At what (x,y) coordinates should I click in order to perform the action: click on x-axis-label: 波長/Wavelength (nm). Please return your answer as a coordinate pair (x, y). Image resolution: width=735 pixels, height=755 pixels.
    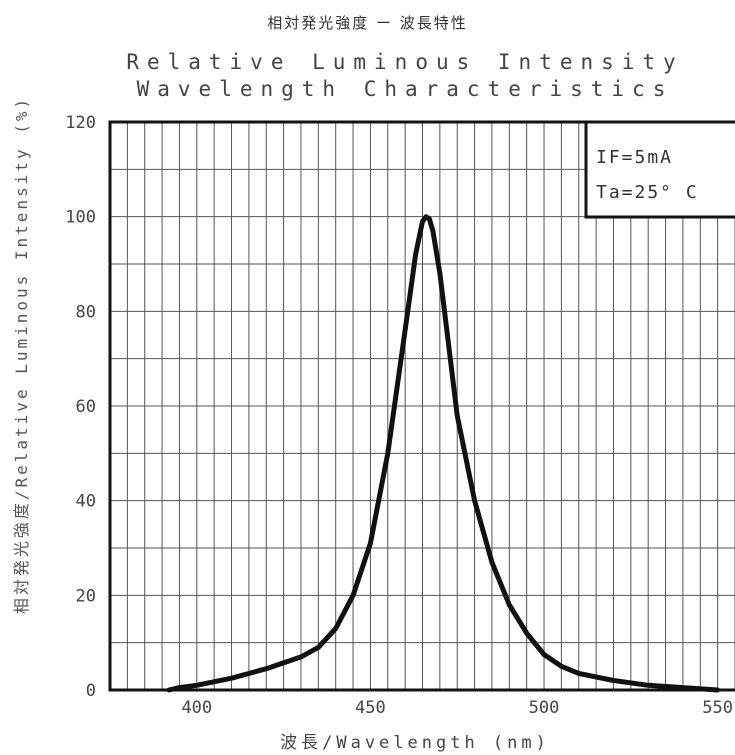
    Looking at the image, I should click on (415, 743).